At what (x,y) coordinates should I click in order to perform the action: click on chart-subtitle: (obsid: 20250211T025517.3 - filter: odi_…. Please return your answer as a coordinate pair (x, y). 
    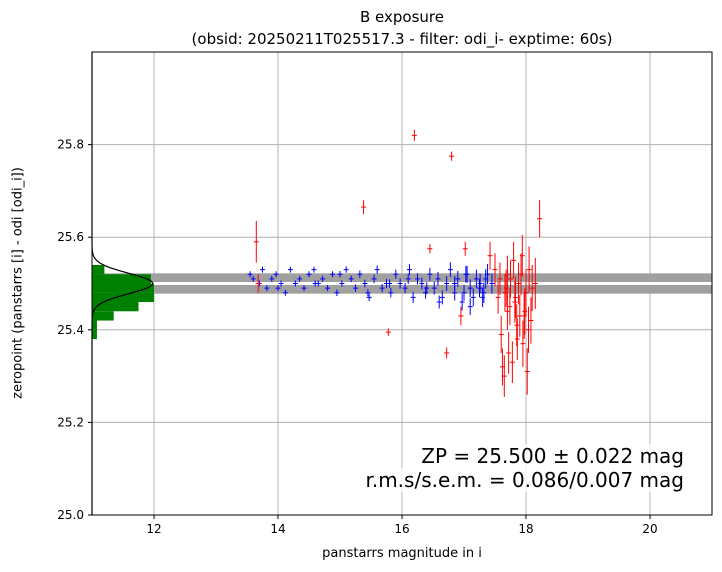
    Looking at the image, I should click on (402, 39).